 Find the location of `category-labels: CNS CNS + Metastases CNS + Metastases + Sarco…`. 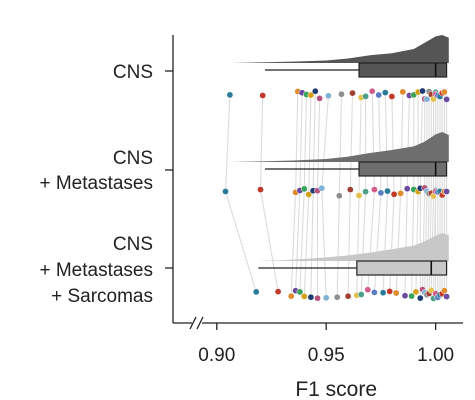

category-labels: CNS CNS + Metastases CNS + Metastases + Sarco… is located at coordinates (96, 184).